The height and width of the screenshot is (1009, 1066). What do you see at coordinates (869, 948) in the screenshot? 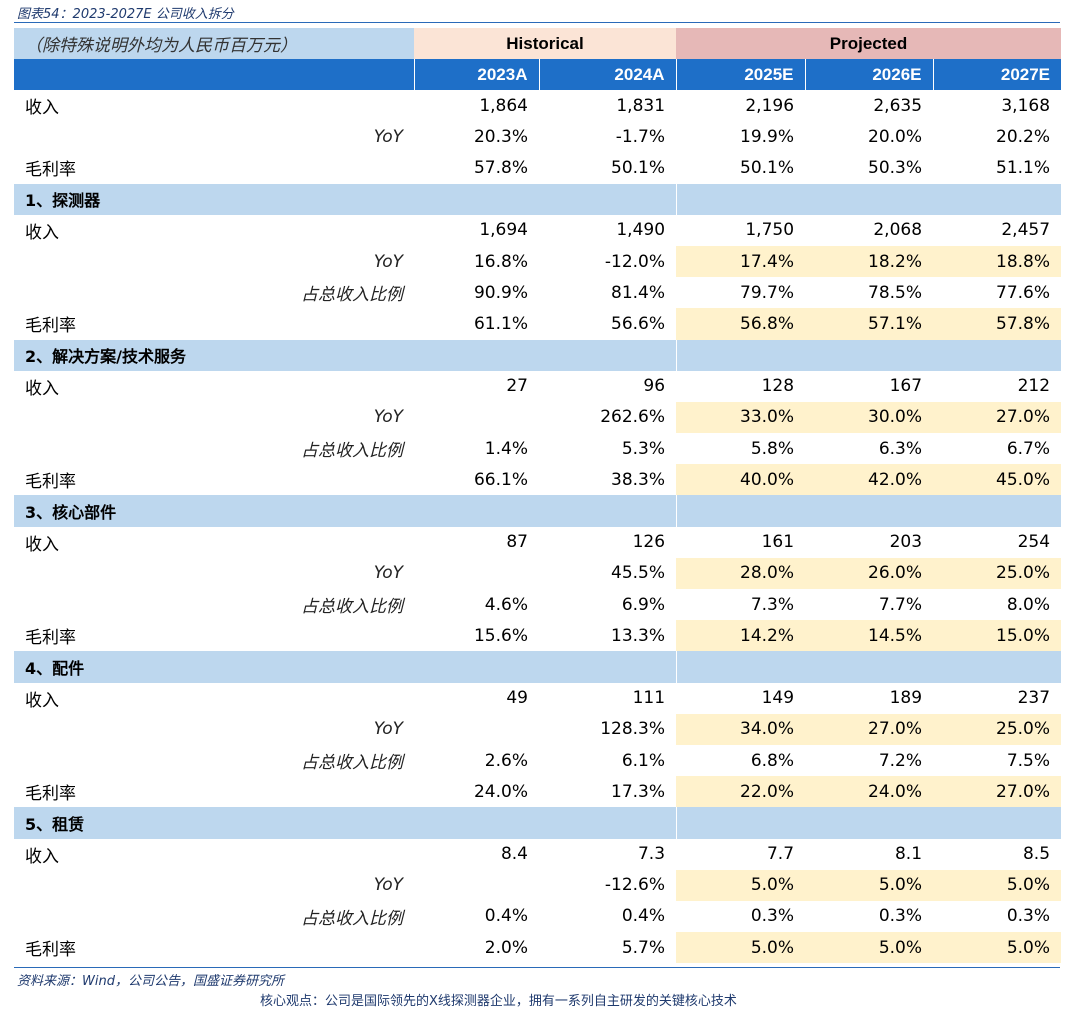
I see `margin-value: 5.0%` at bounding box center [869, 948].